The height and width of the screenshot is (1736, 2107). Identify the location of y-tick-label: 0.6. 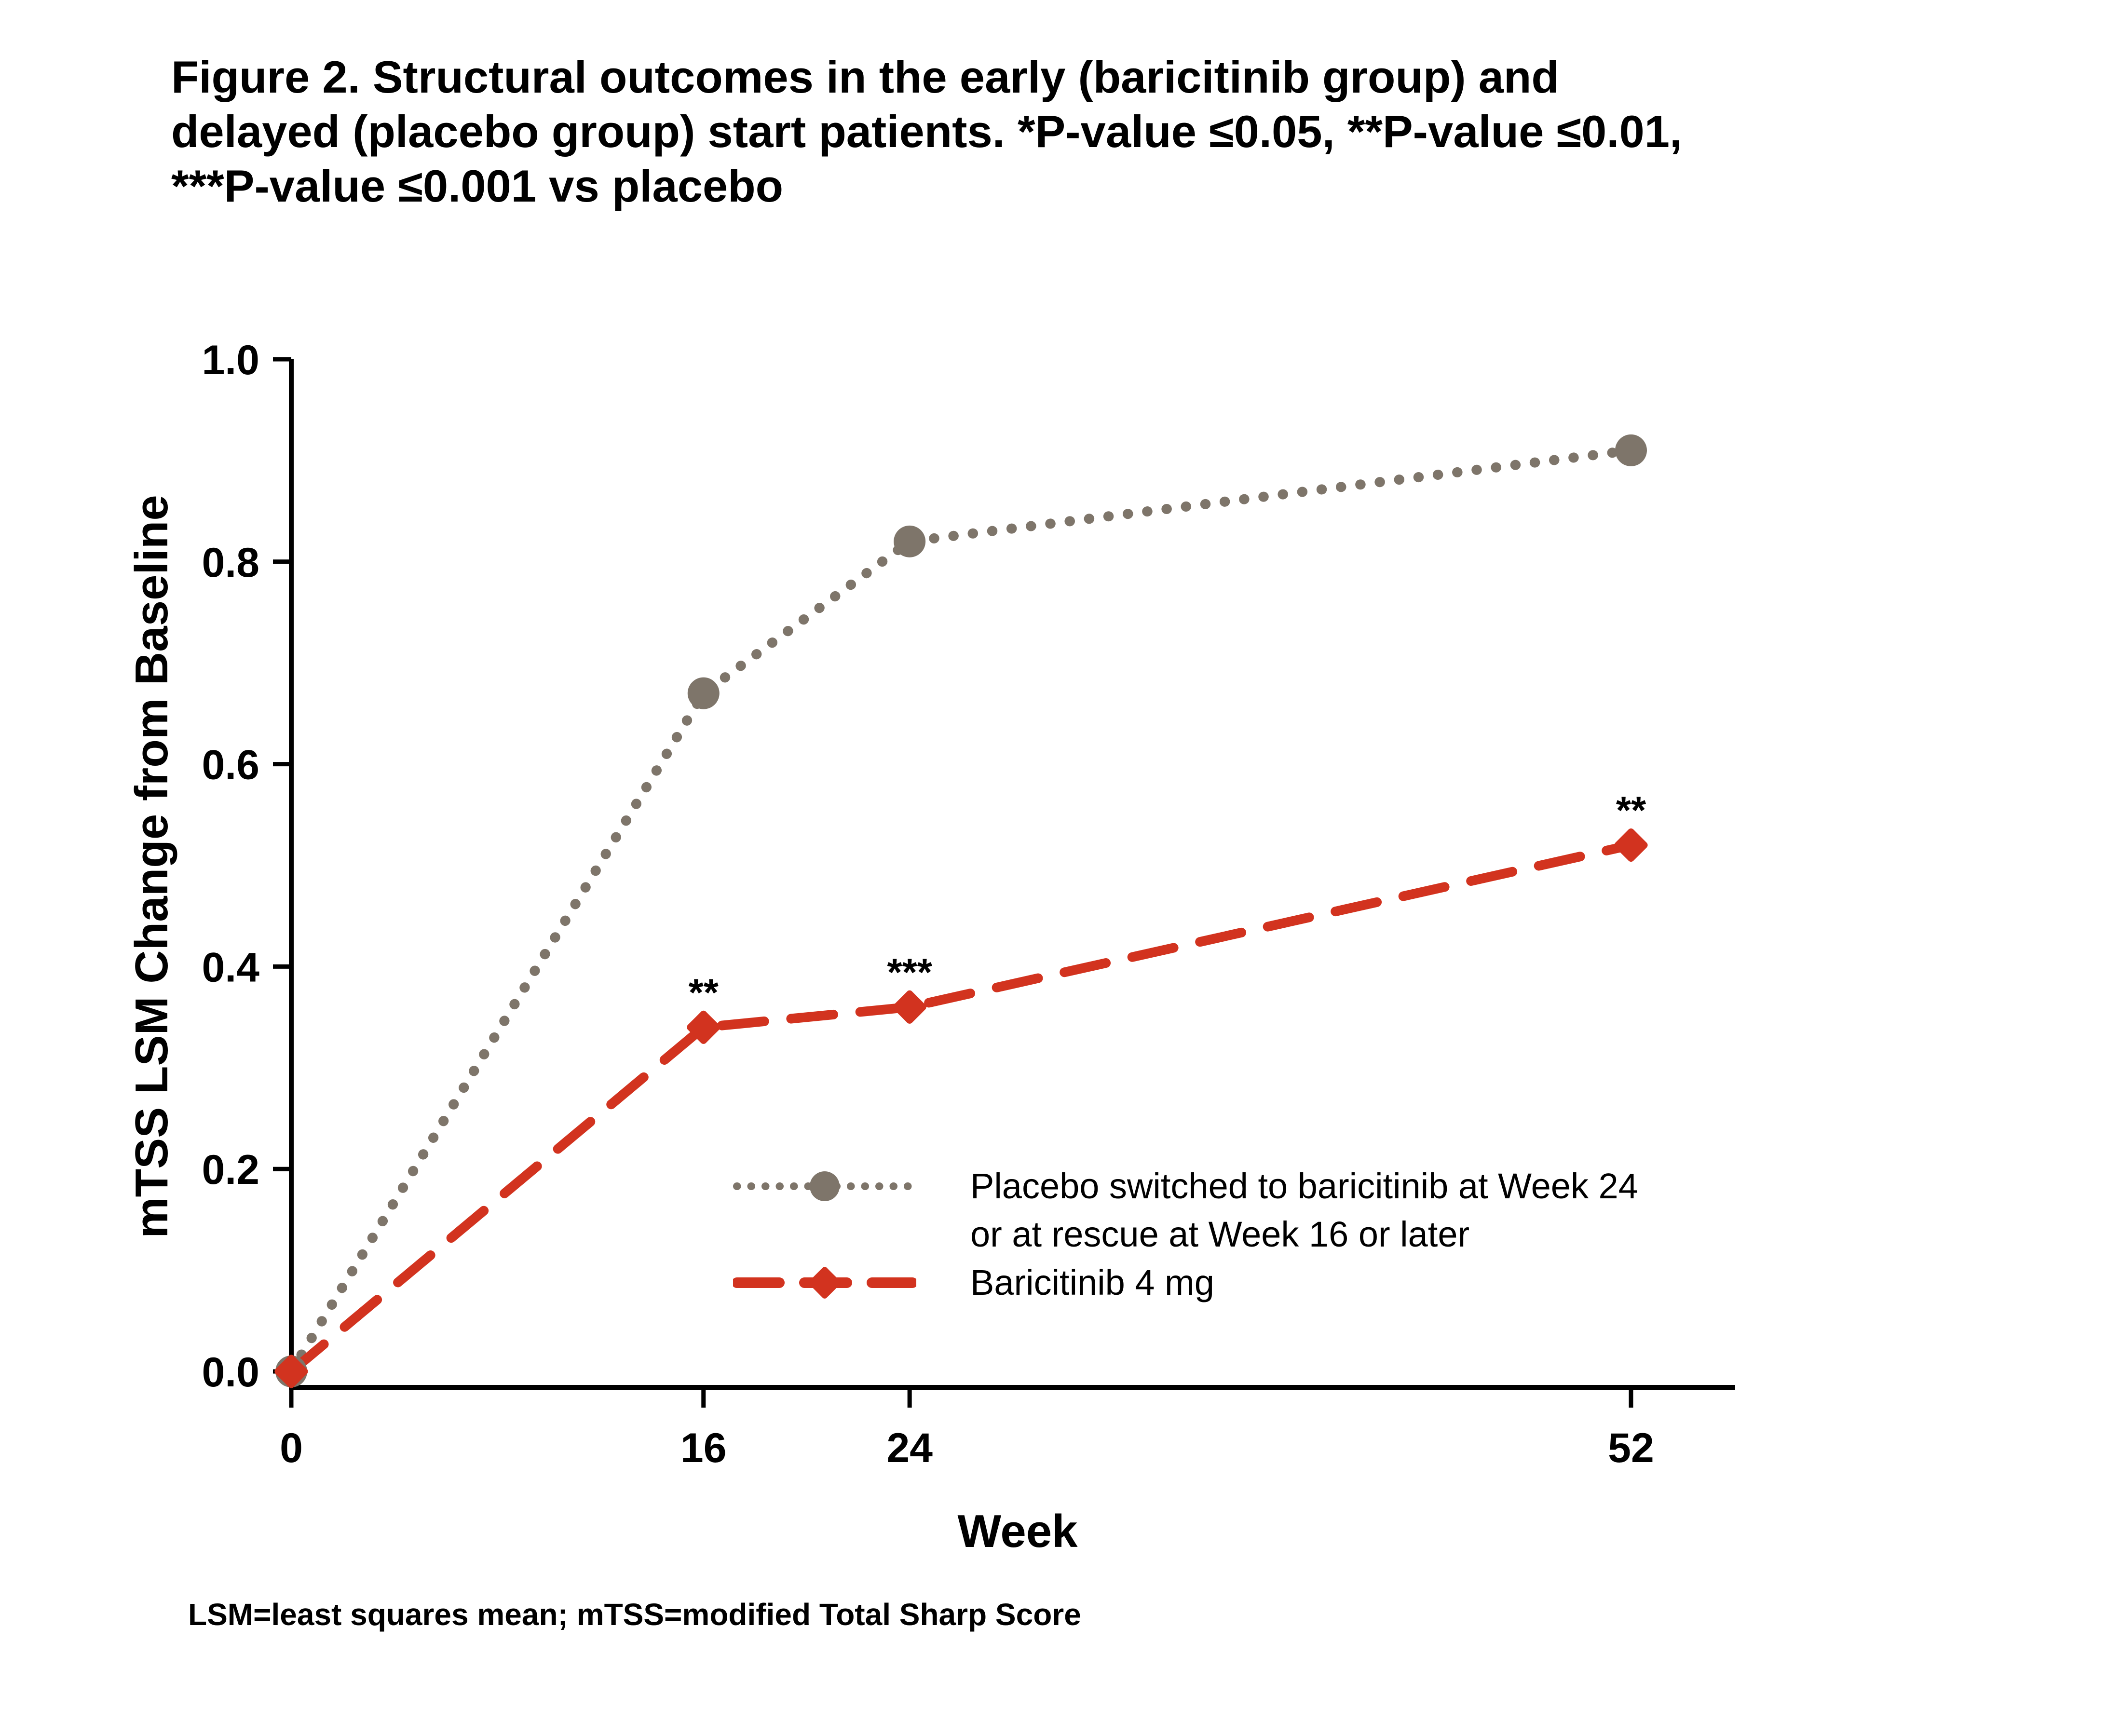
(230, 765).